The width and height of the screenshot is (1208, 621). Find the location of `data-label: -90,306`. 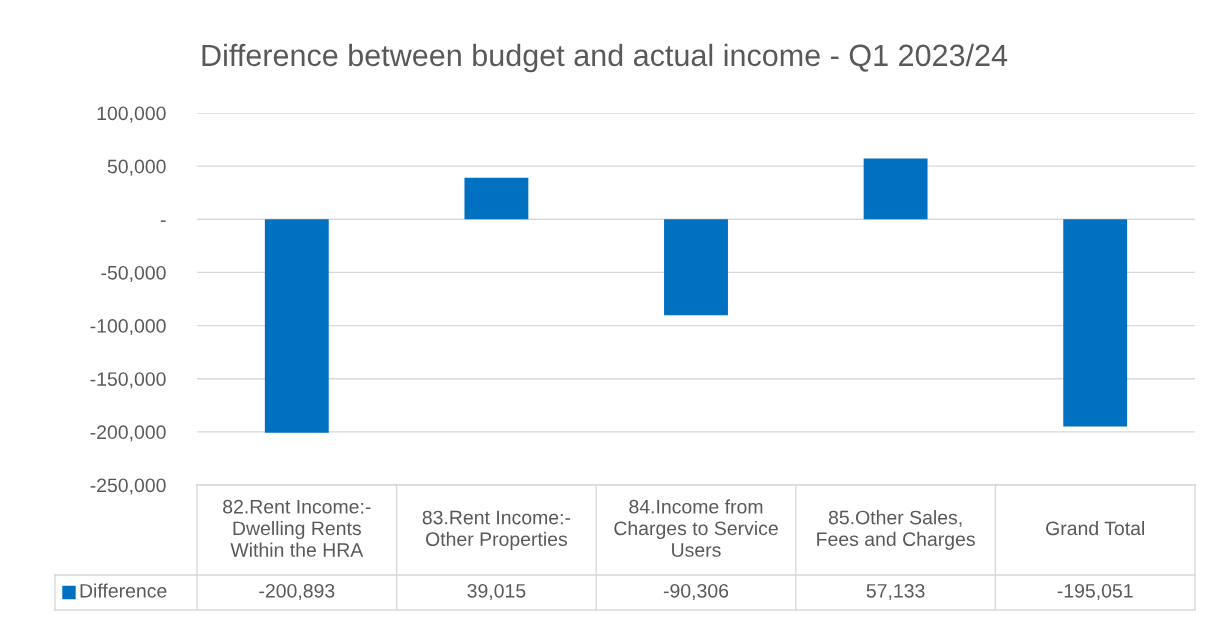

data-label: -90,306 is located at coordinates (696, 592).